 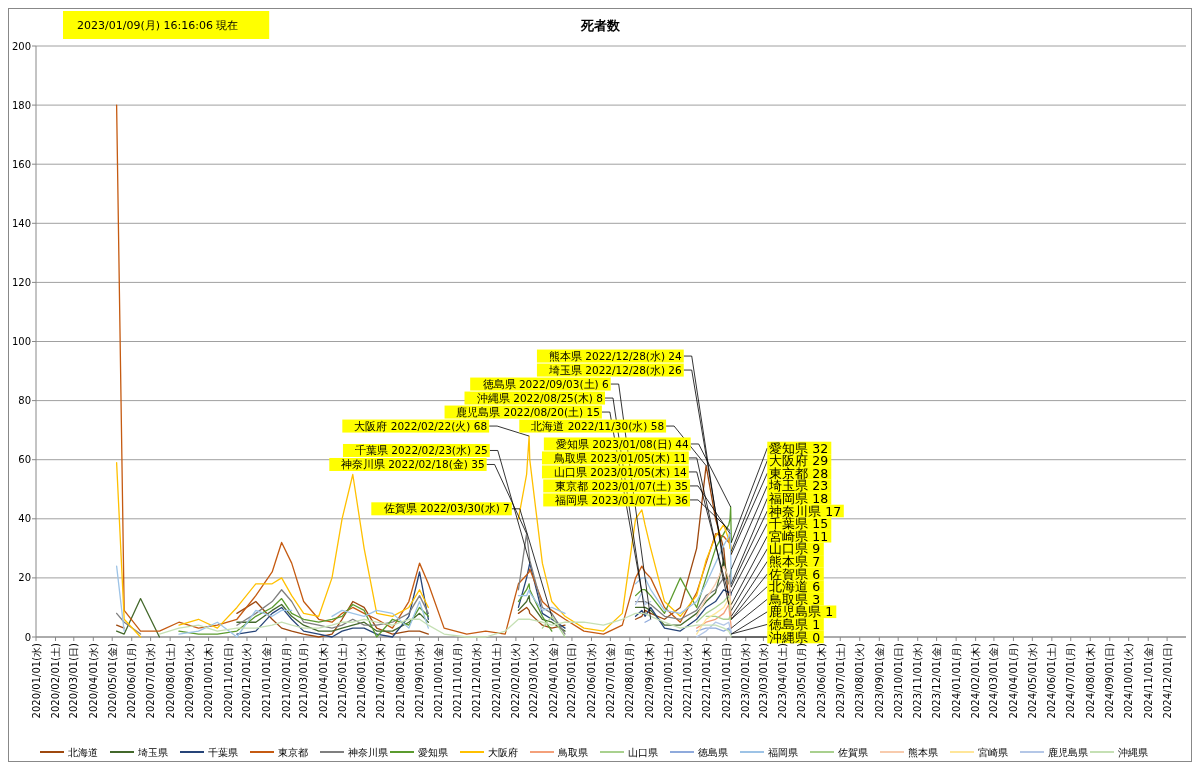 What do you see at coordinates (421, 425) in the screenshot?
I see `annotation: 大阪府 2022/02/22(火) 68` at bounding box center [421, 425].